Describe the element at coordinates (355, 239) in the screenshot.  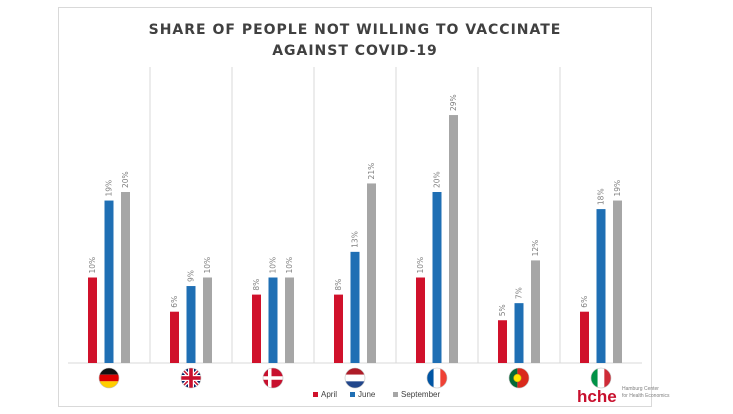
I see `data-label: 13%` at that location.